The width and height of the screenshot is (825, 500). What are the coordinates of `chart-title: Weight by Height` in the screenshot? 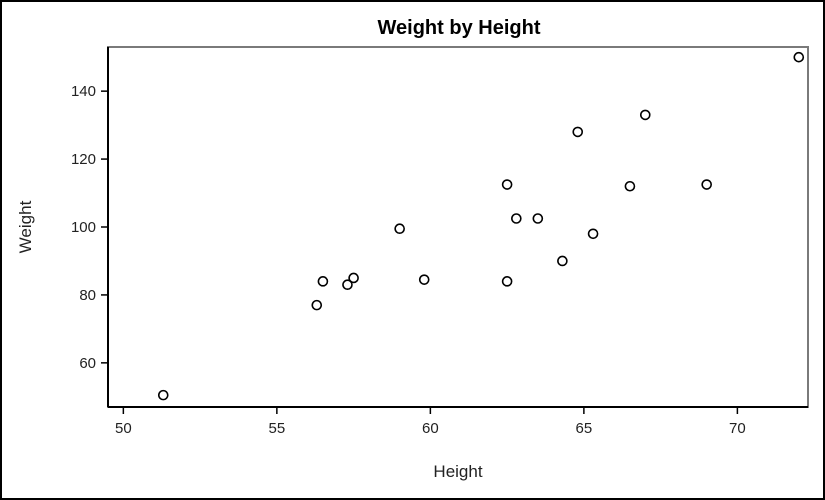 It's located at (459, 28).